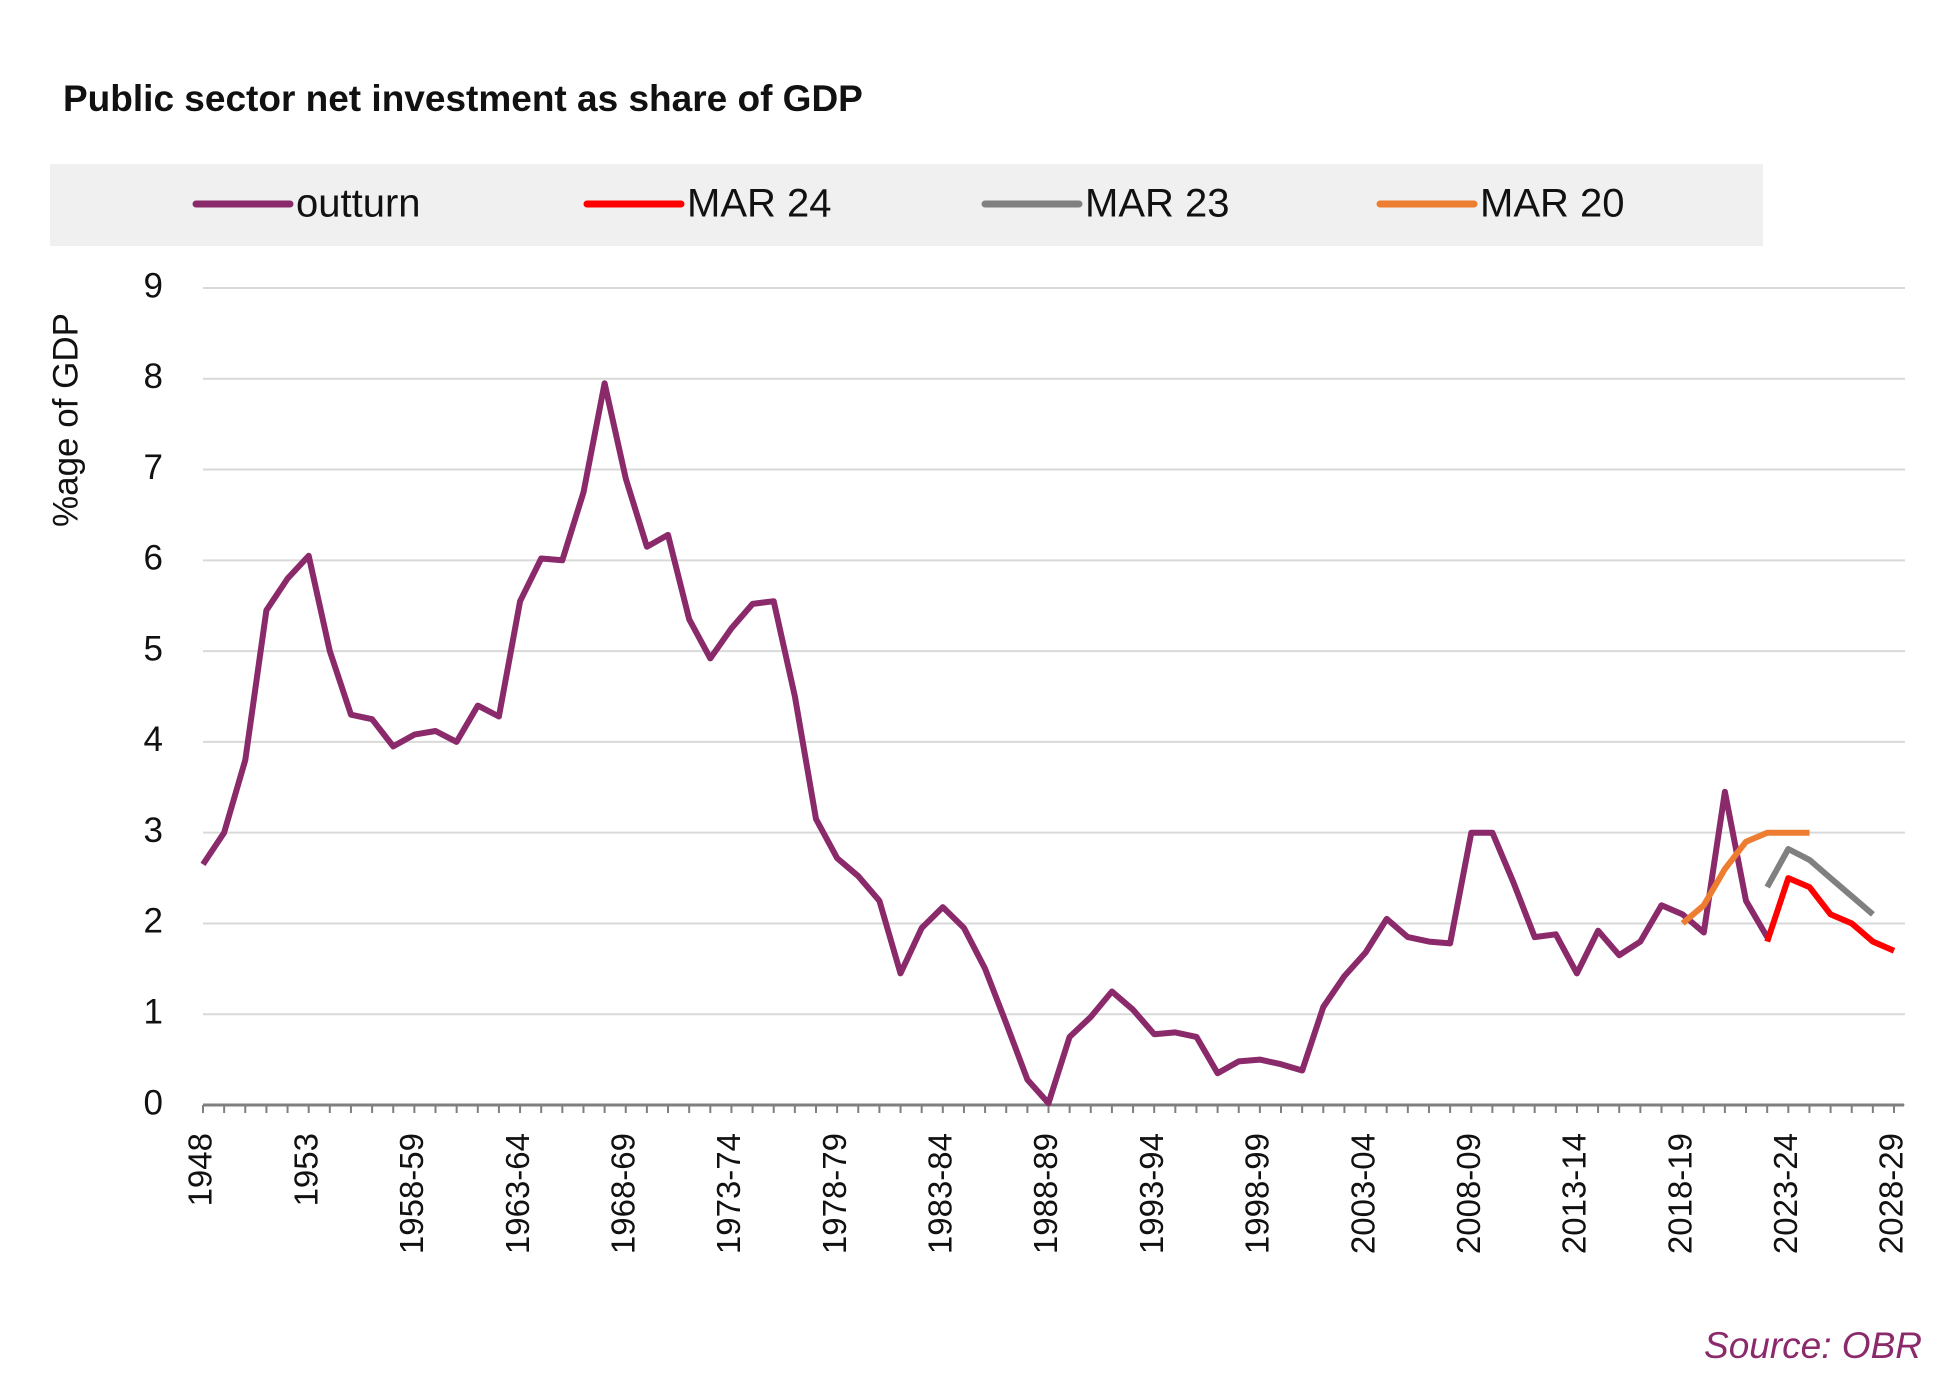 The image size is (1957, 1397). I want to click on source-annotation: Source: OBR, so click(1813, 1345).